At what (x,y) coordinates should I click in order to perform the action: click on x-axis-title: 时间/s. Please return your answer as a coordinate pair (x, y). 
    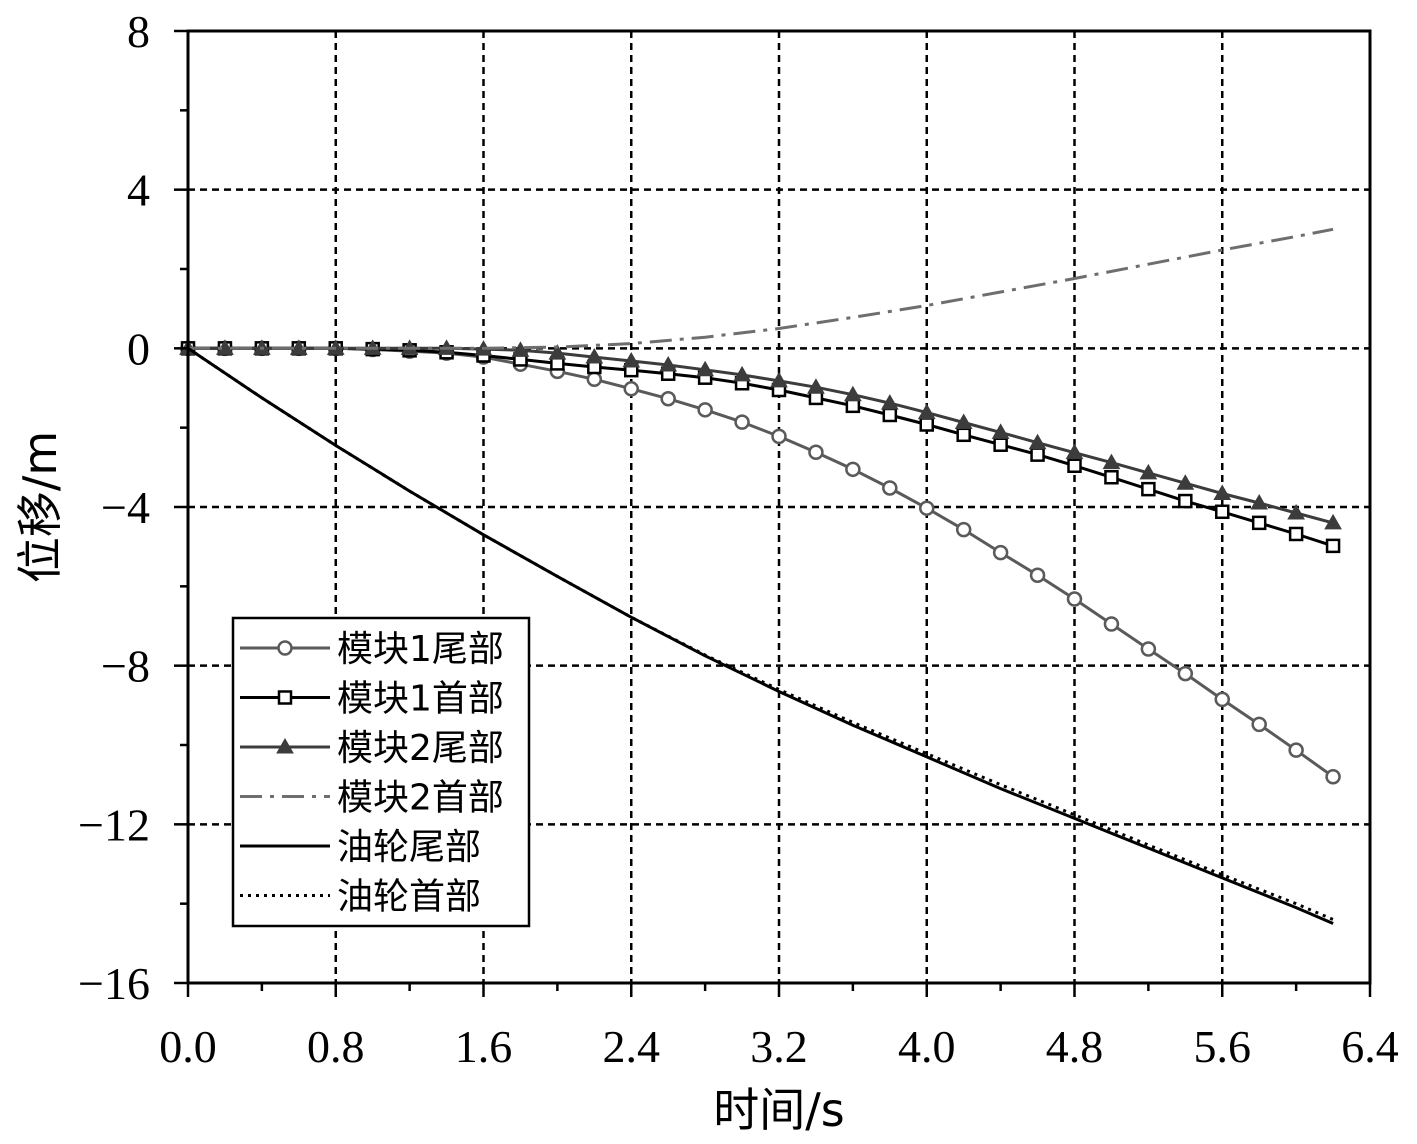
    Looking at the image, I should click on (778, 1110).